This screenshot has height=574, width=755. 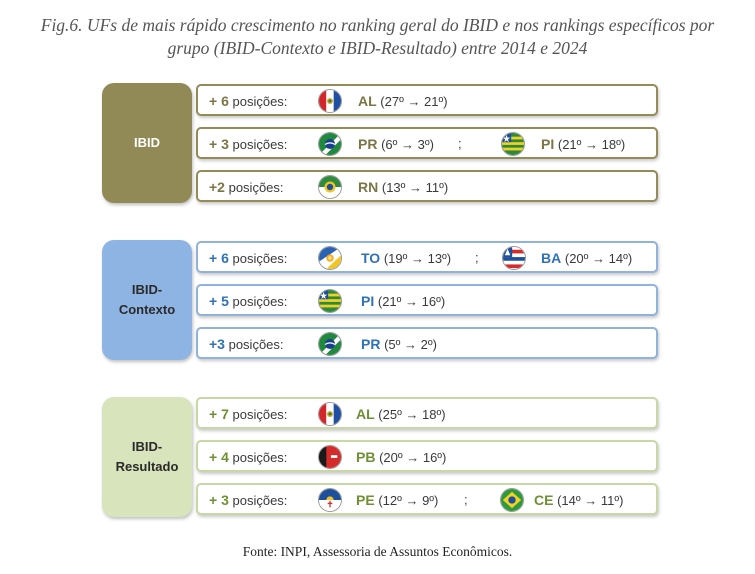 I want to click on state-code: BA, so click(x=551, y=258).